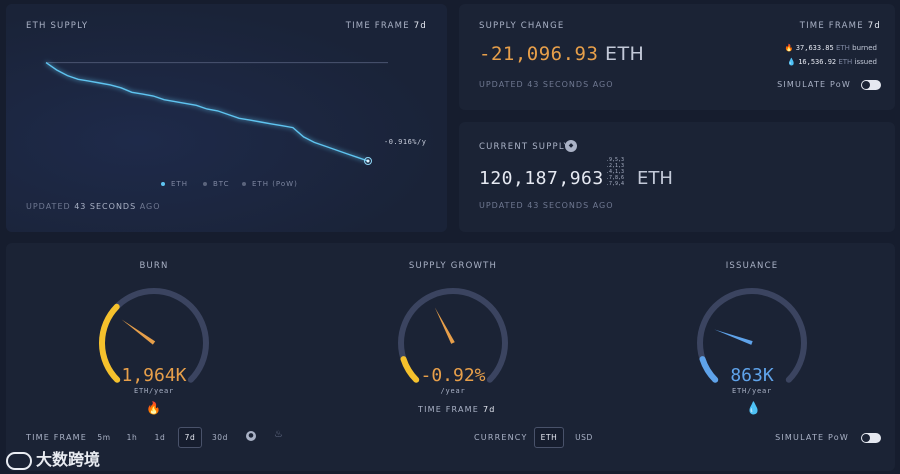 The width and height of the screenshot is (900, 474). I want to click on supply-change-title: SUPPLY CHANGE, so click(522, 26).